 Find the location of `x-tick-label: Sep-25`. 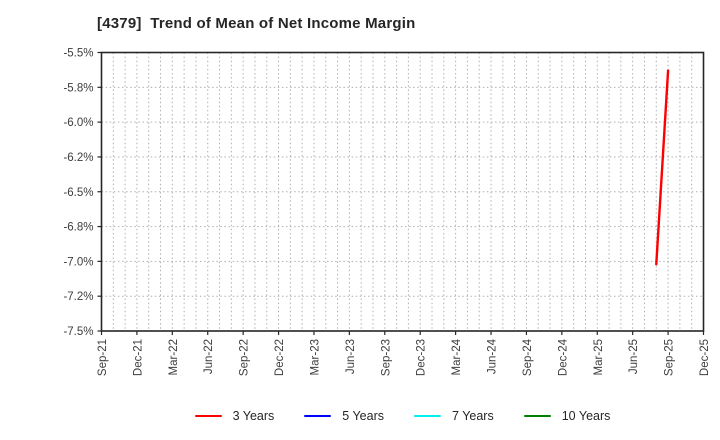

x-tick-label: Sep-25 is located at coordinates (670, 357).